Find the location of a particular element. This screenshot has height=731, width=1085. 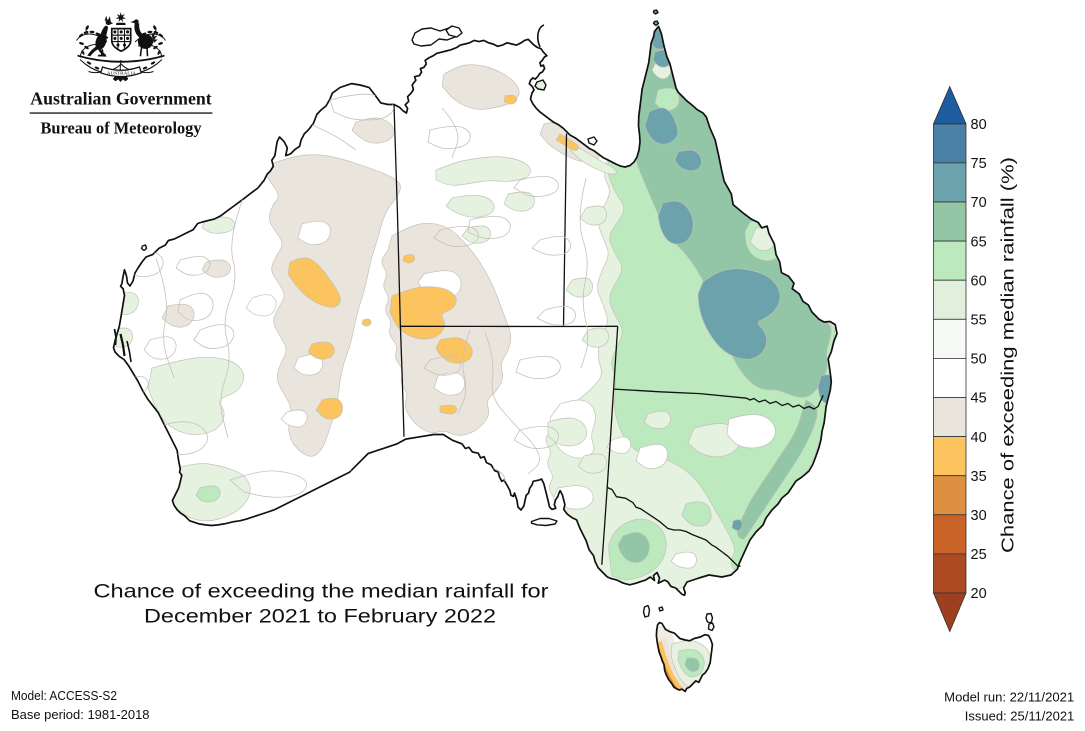

svg-text: 70 is located at coordinates (979, 203).